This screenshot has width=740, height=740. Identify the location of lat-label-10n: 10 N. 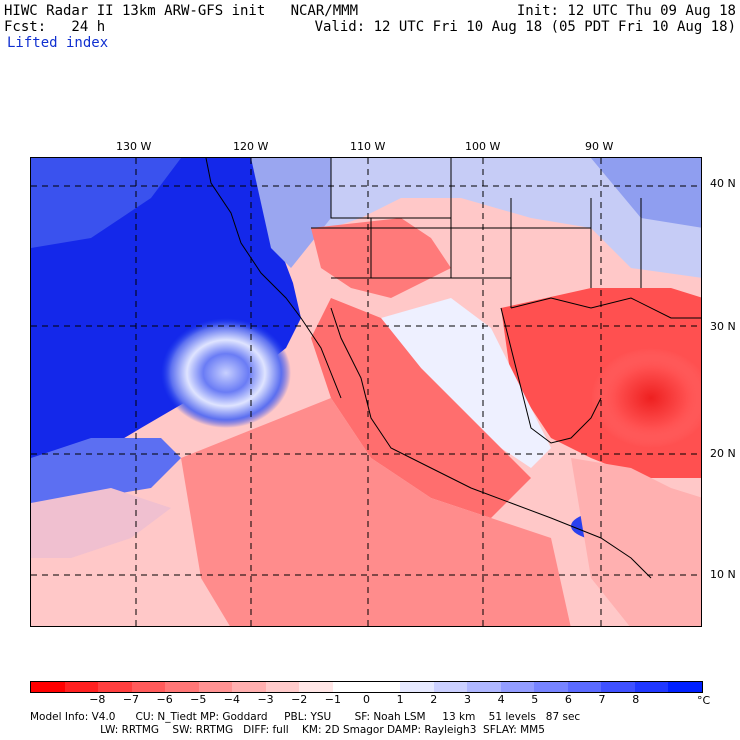
(723, 574).